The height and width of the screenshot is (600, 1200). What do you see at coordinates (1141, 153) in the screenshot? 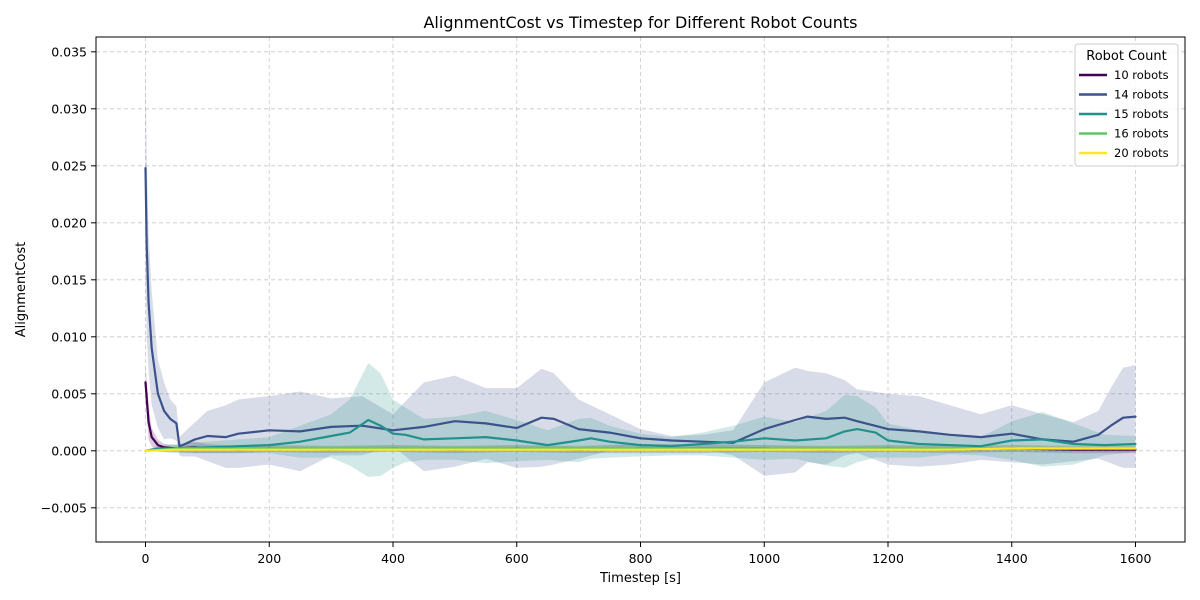
I see `legend-label: 20 robots` at bounding box center [1141, 153].